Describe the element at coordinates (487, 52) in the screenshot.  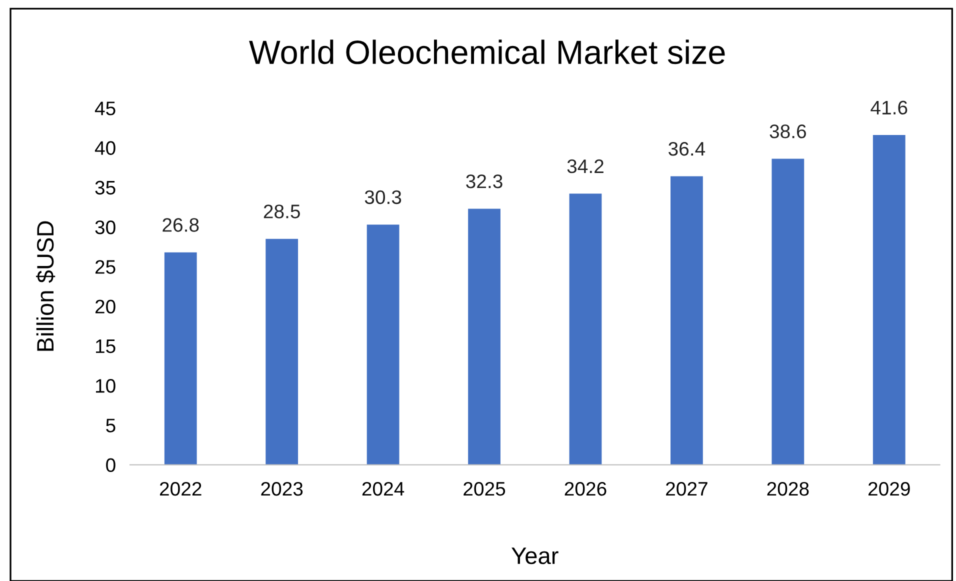
I see `chart-title: World Oleochemical Market size` at that location.